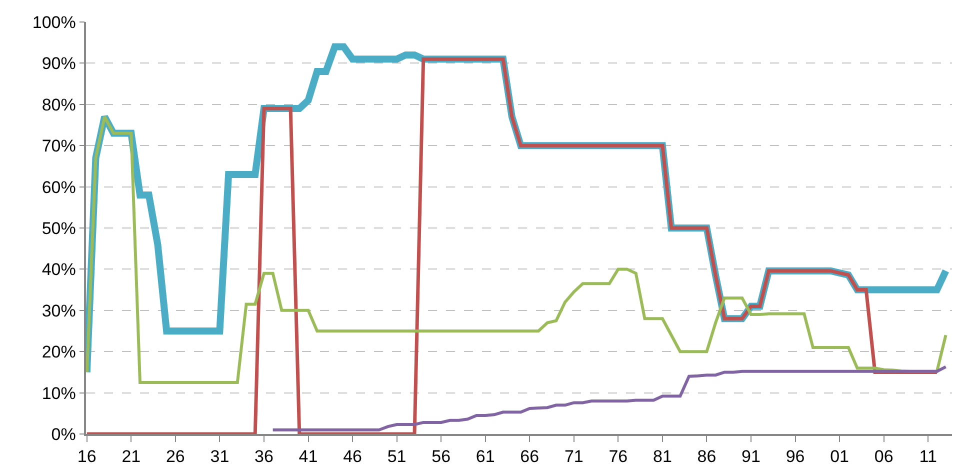 This screenshot has height=475, width=953. What do you see at coordinates (59, 104) in the screenshot?
I see `y-tick-label: 80%` at bounding box center [59, 104].